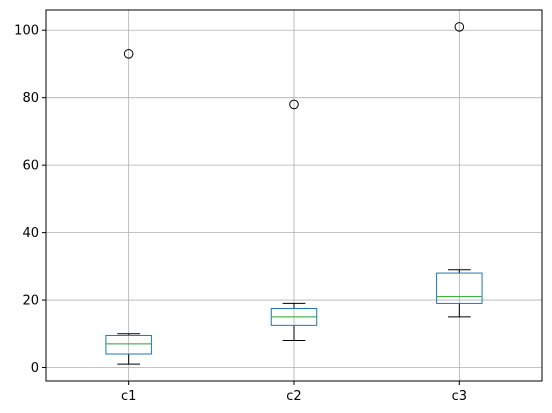 The height and width of the screenshot is (413, 552). What do you see at coordinates (128, 396) in the screenshot?
I see `x-tick-label: c1` at bounding box center [128, 396].